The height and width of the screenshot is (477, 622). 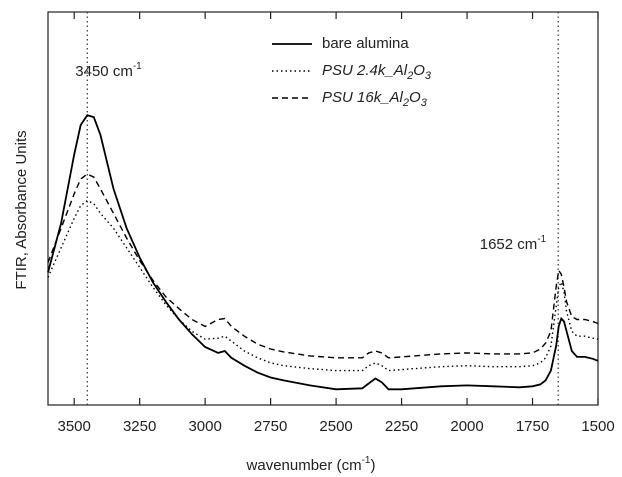 I want to click on x-tick-label: 2750, so click(x=270, y=426).